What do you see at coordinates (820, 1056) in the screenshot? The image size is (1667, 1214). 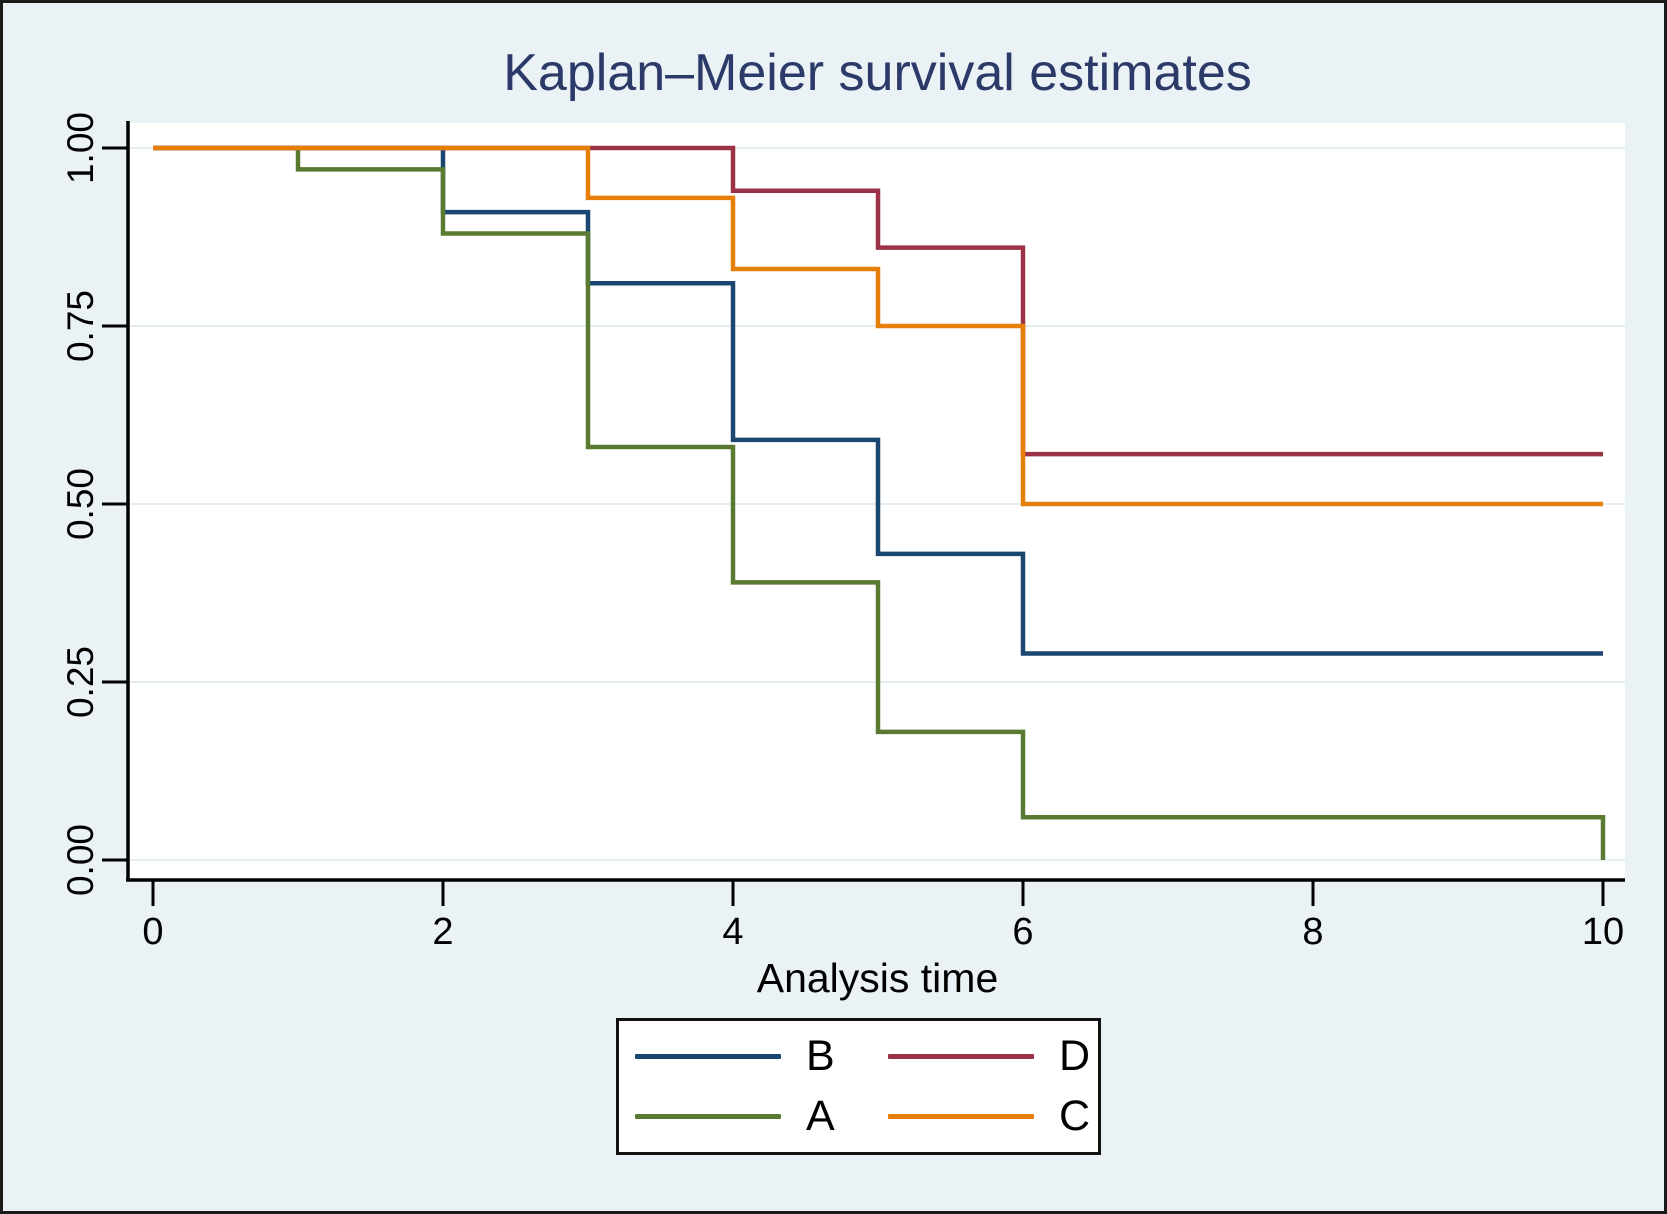 I see `legend-label-B: B` at bounding box center [820, 1056].